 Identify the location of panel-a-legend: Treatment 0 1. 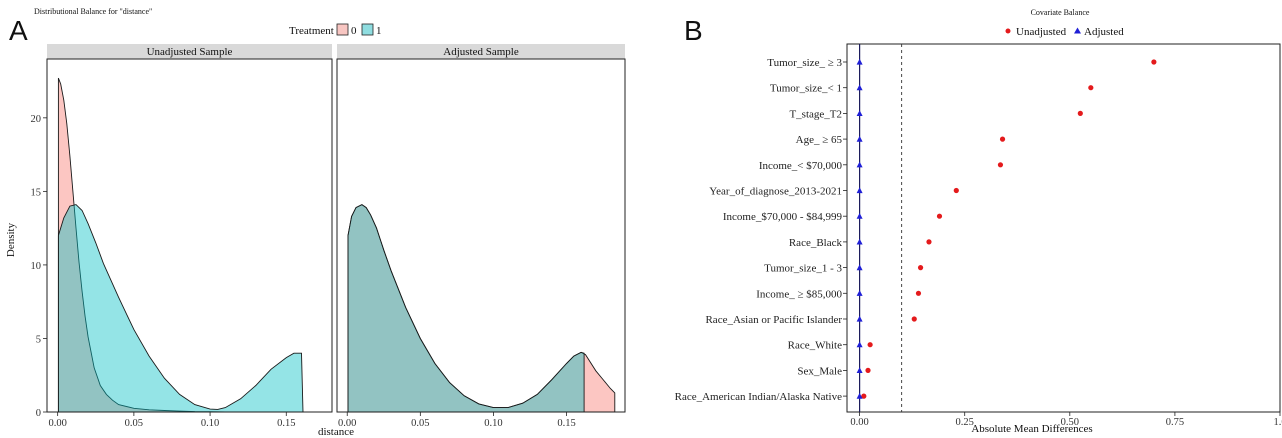
(335, 30).